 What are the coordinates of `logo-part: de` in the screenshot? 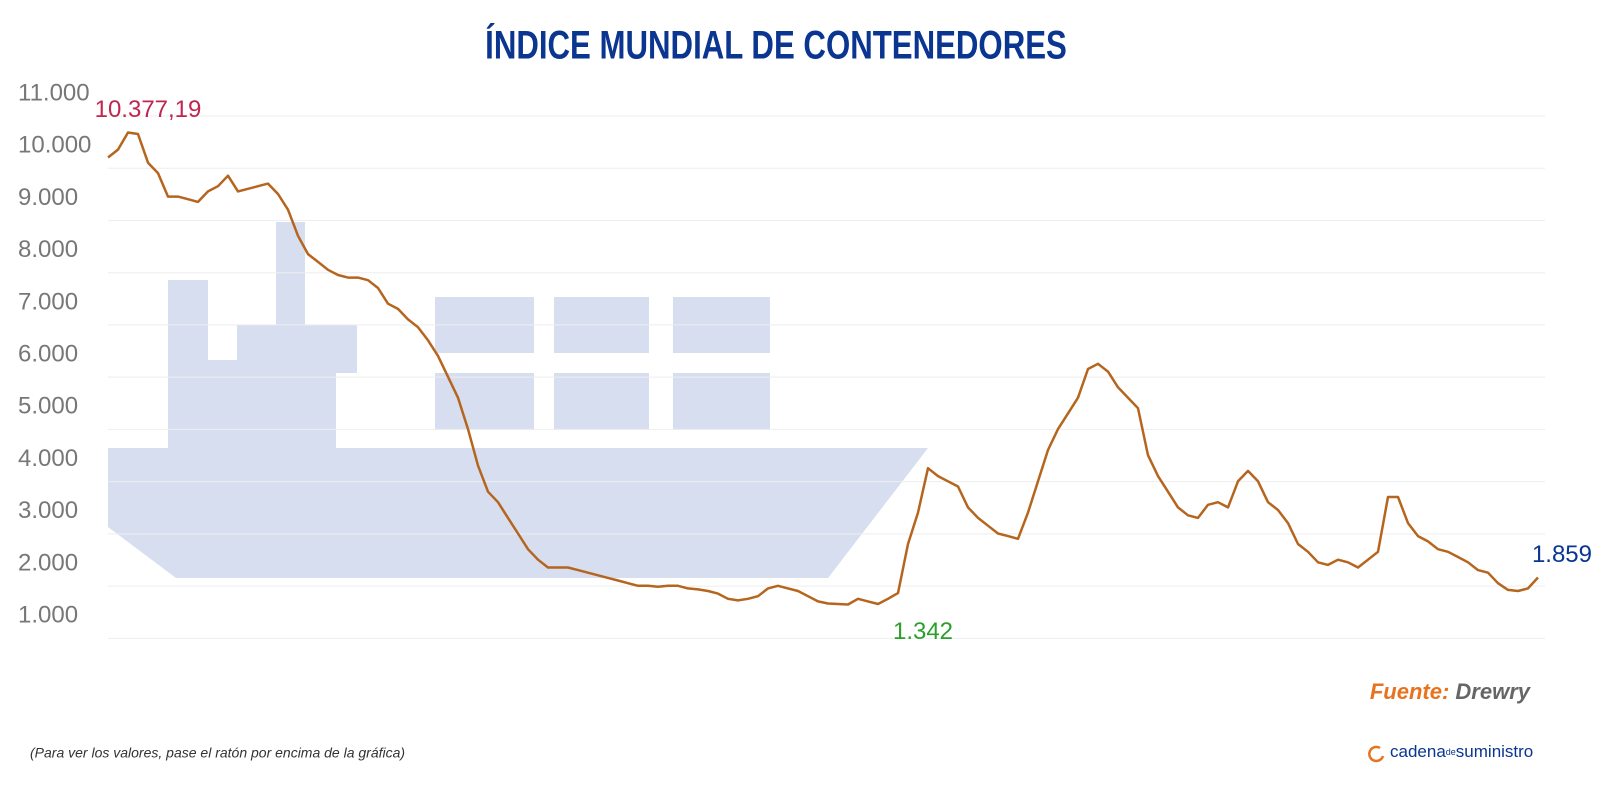 It's located at (1451, 752).